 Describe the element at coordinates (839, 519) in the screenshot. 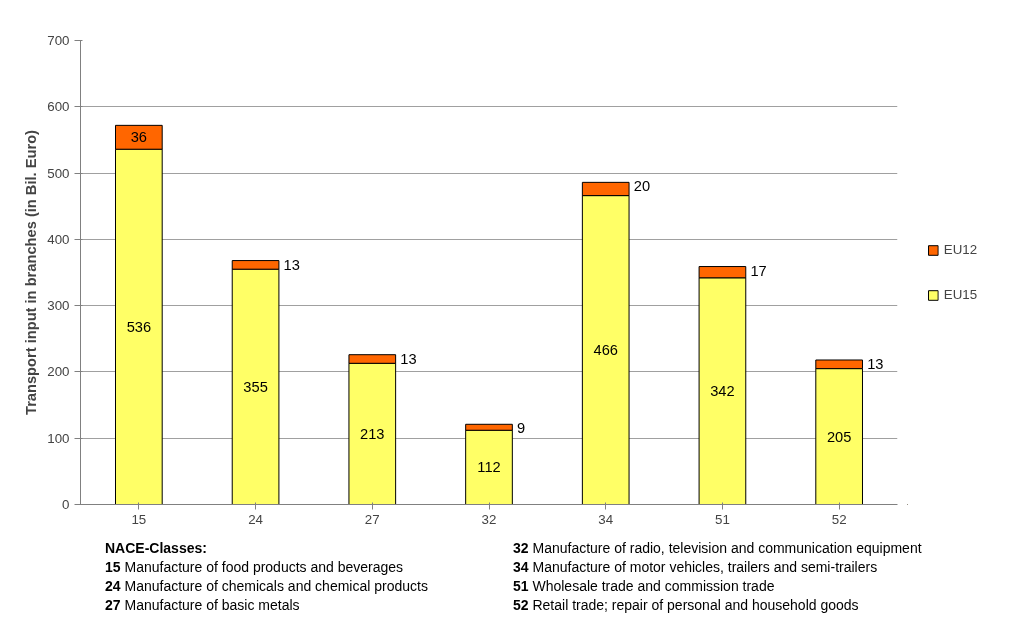

I see `x-tick-label: 52` at that location.